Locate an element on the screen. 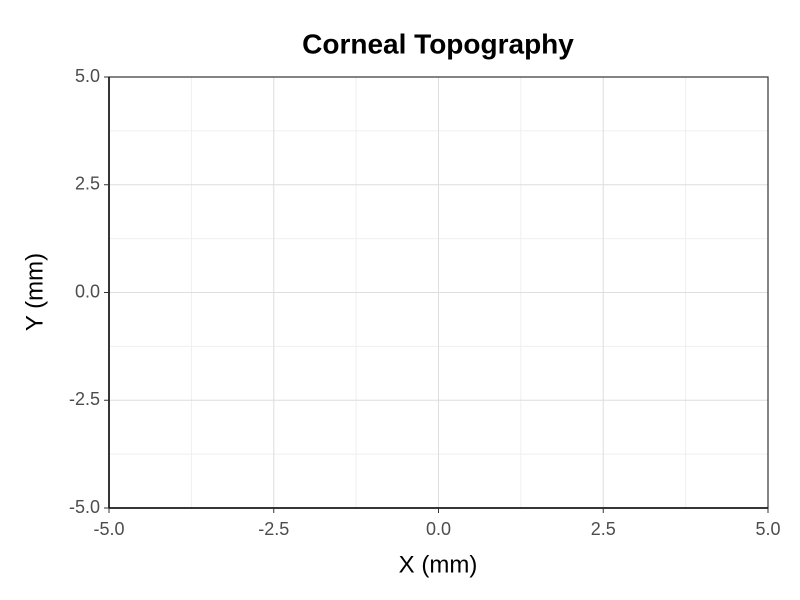  x-tick-label: -2.5 is located at coordinates (273, 529).